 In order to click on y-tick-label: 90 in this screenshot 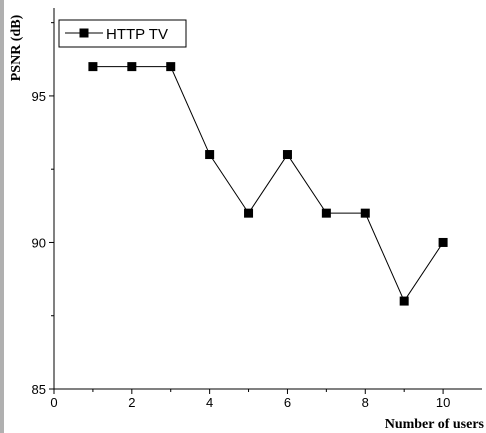, I will do `click(39, 242)`.